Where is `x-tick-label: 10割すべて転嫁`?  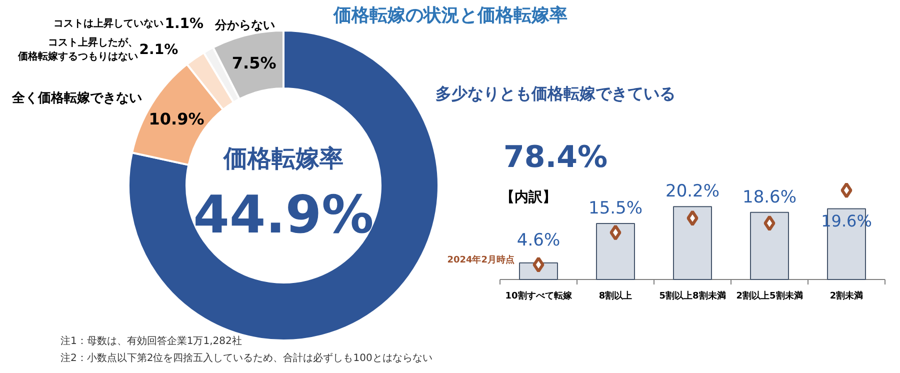
x-tick-label: 10割すべて転嫁 is located at coordinates (539, 296).